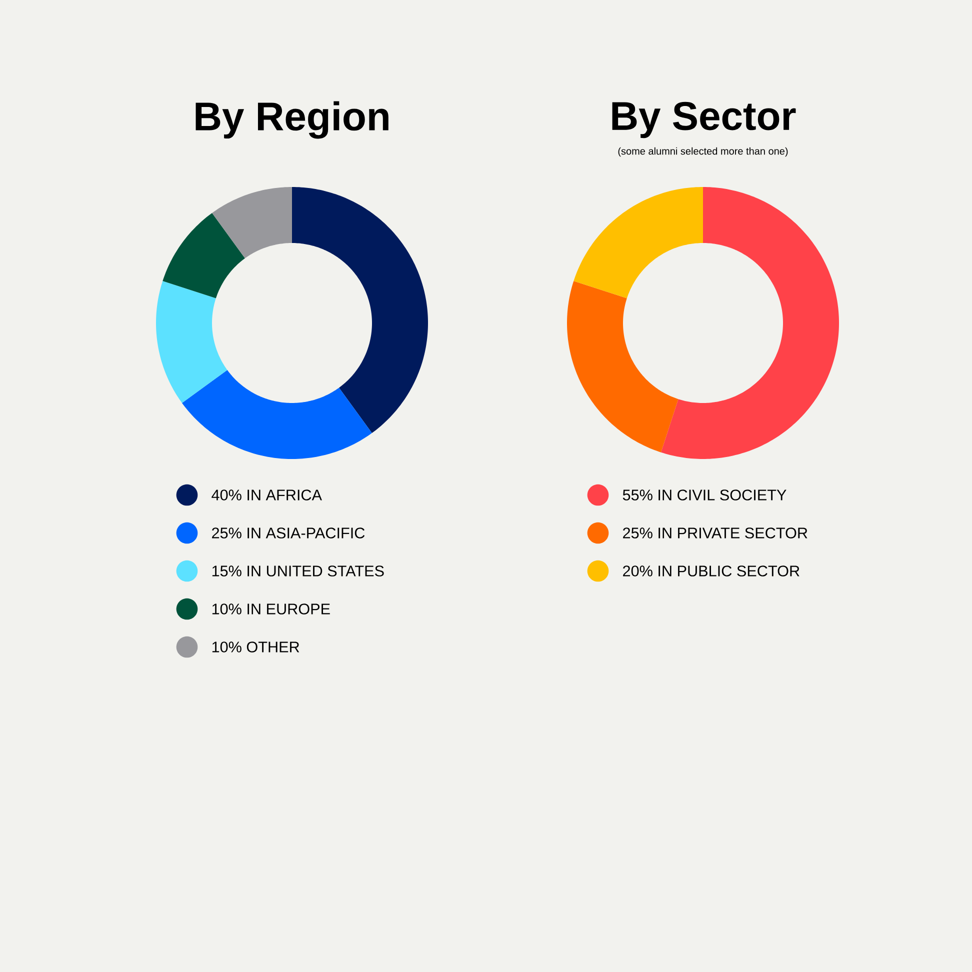  I want to click on chart-title: By Region, so click(292, 120).